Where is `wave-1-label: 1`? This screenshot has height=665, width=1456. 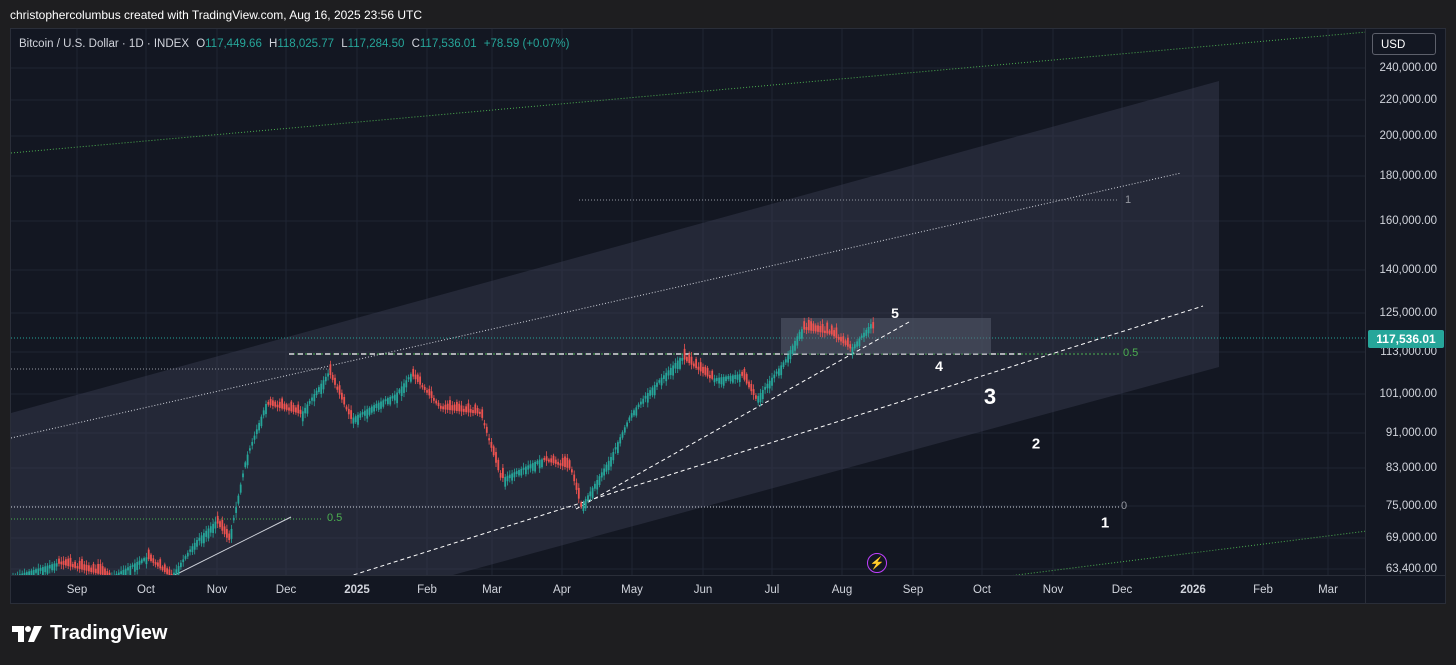
wave-1-label: 1 is located at coordinates (1105, 523).